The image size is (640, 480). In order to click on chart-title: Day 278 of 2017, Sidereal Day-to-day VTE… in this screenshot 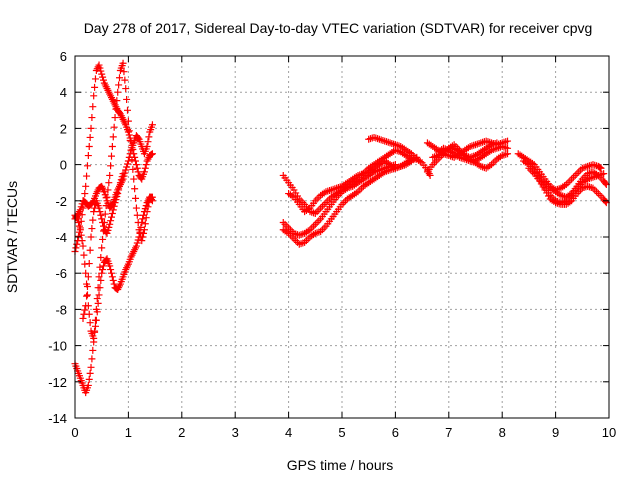, I will do `click(338, 28)`.